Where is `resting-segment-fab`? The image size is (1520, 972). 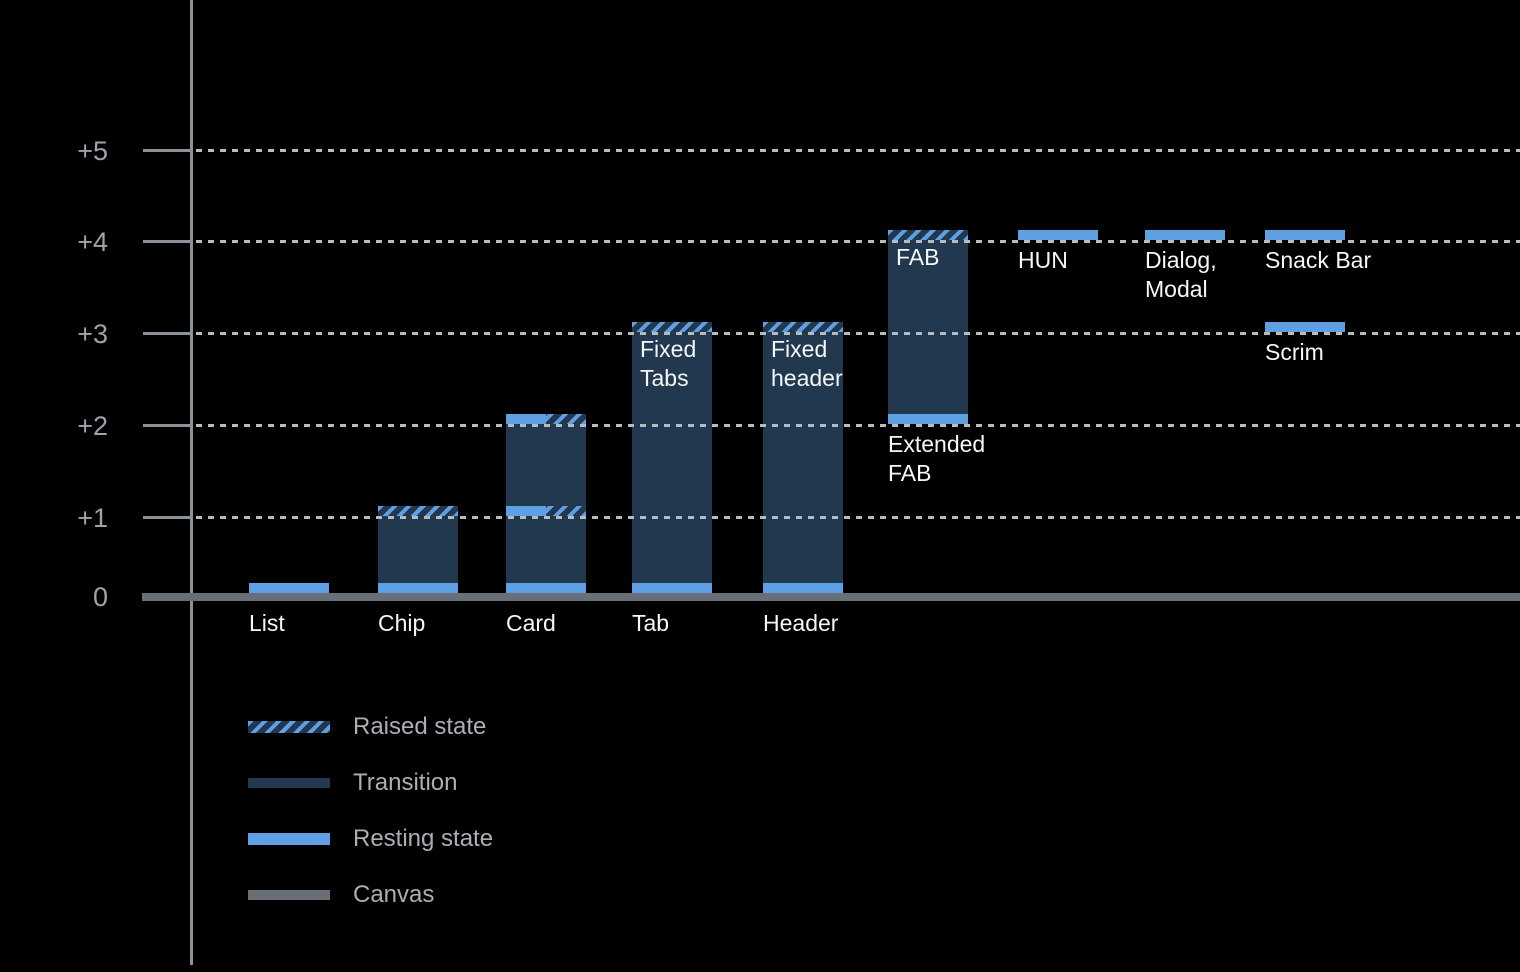
resting-segment-fab is located at coordinates (928, 419).